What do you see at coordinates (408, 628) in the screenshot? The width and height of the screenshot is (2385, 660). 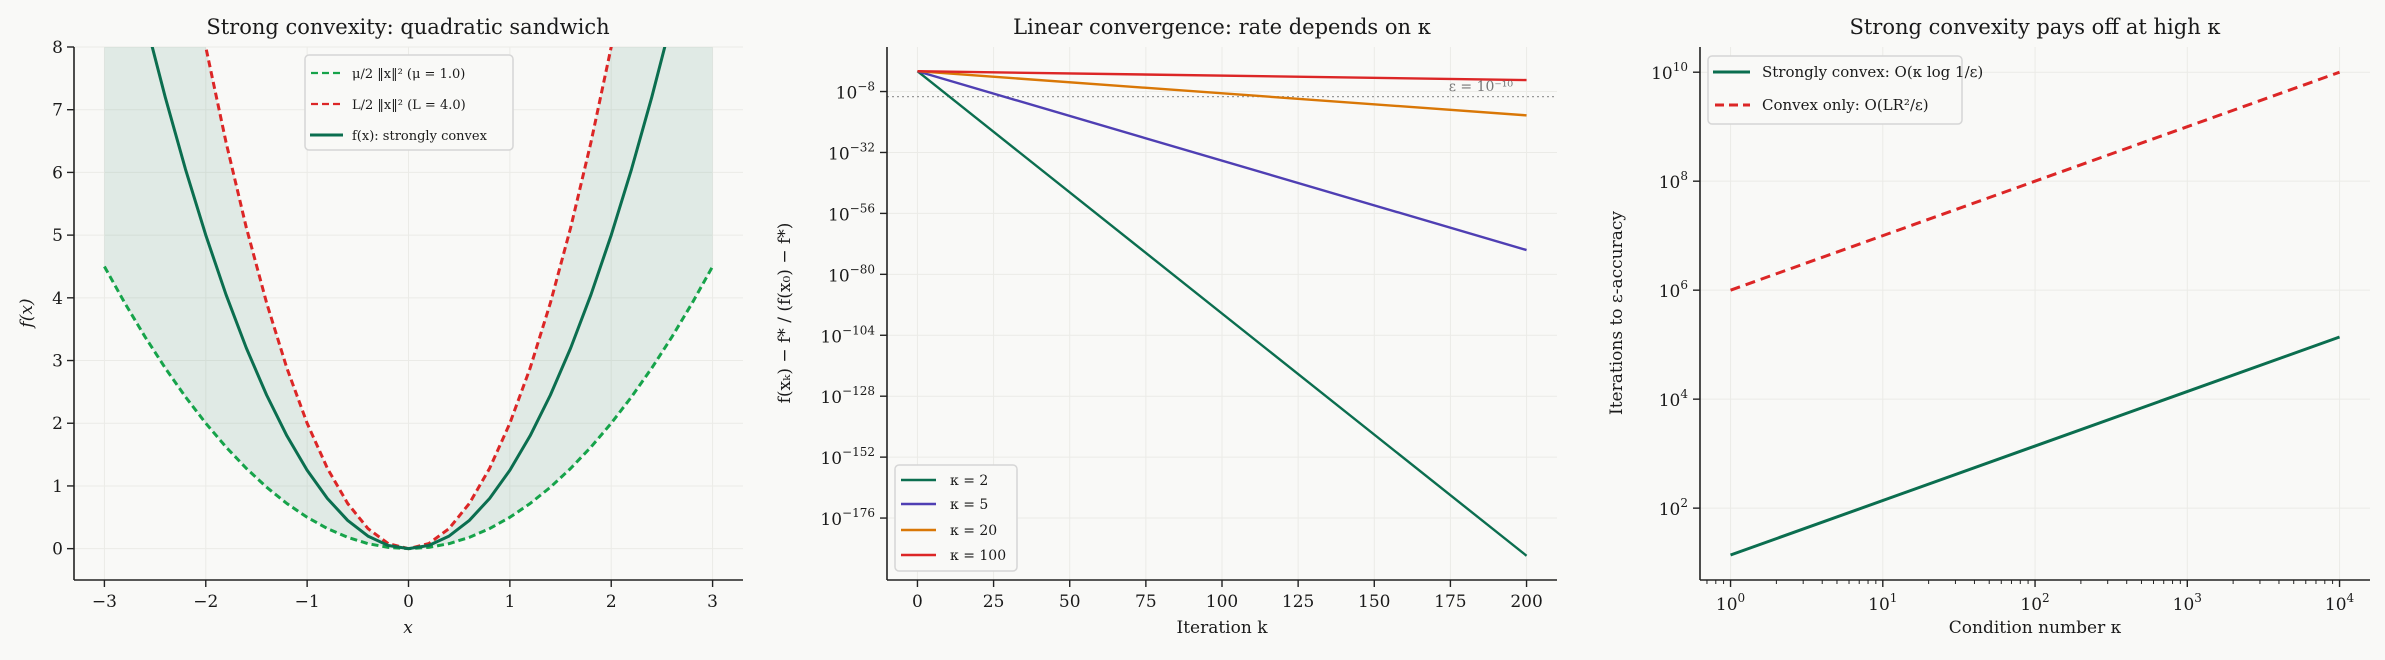 I see `x-axis-label: x` at bounding box center [408, 628].